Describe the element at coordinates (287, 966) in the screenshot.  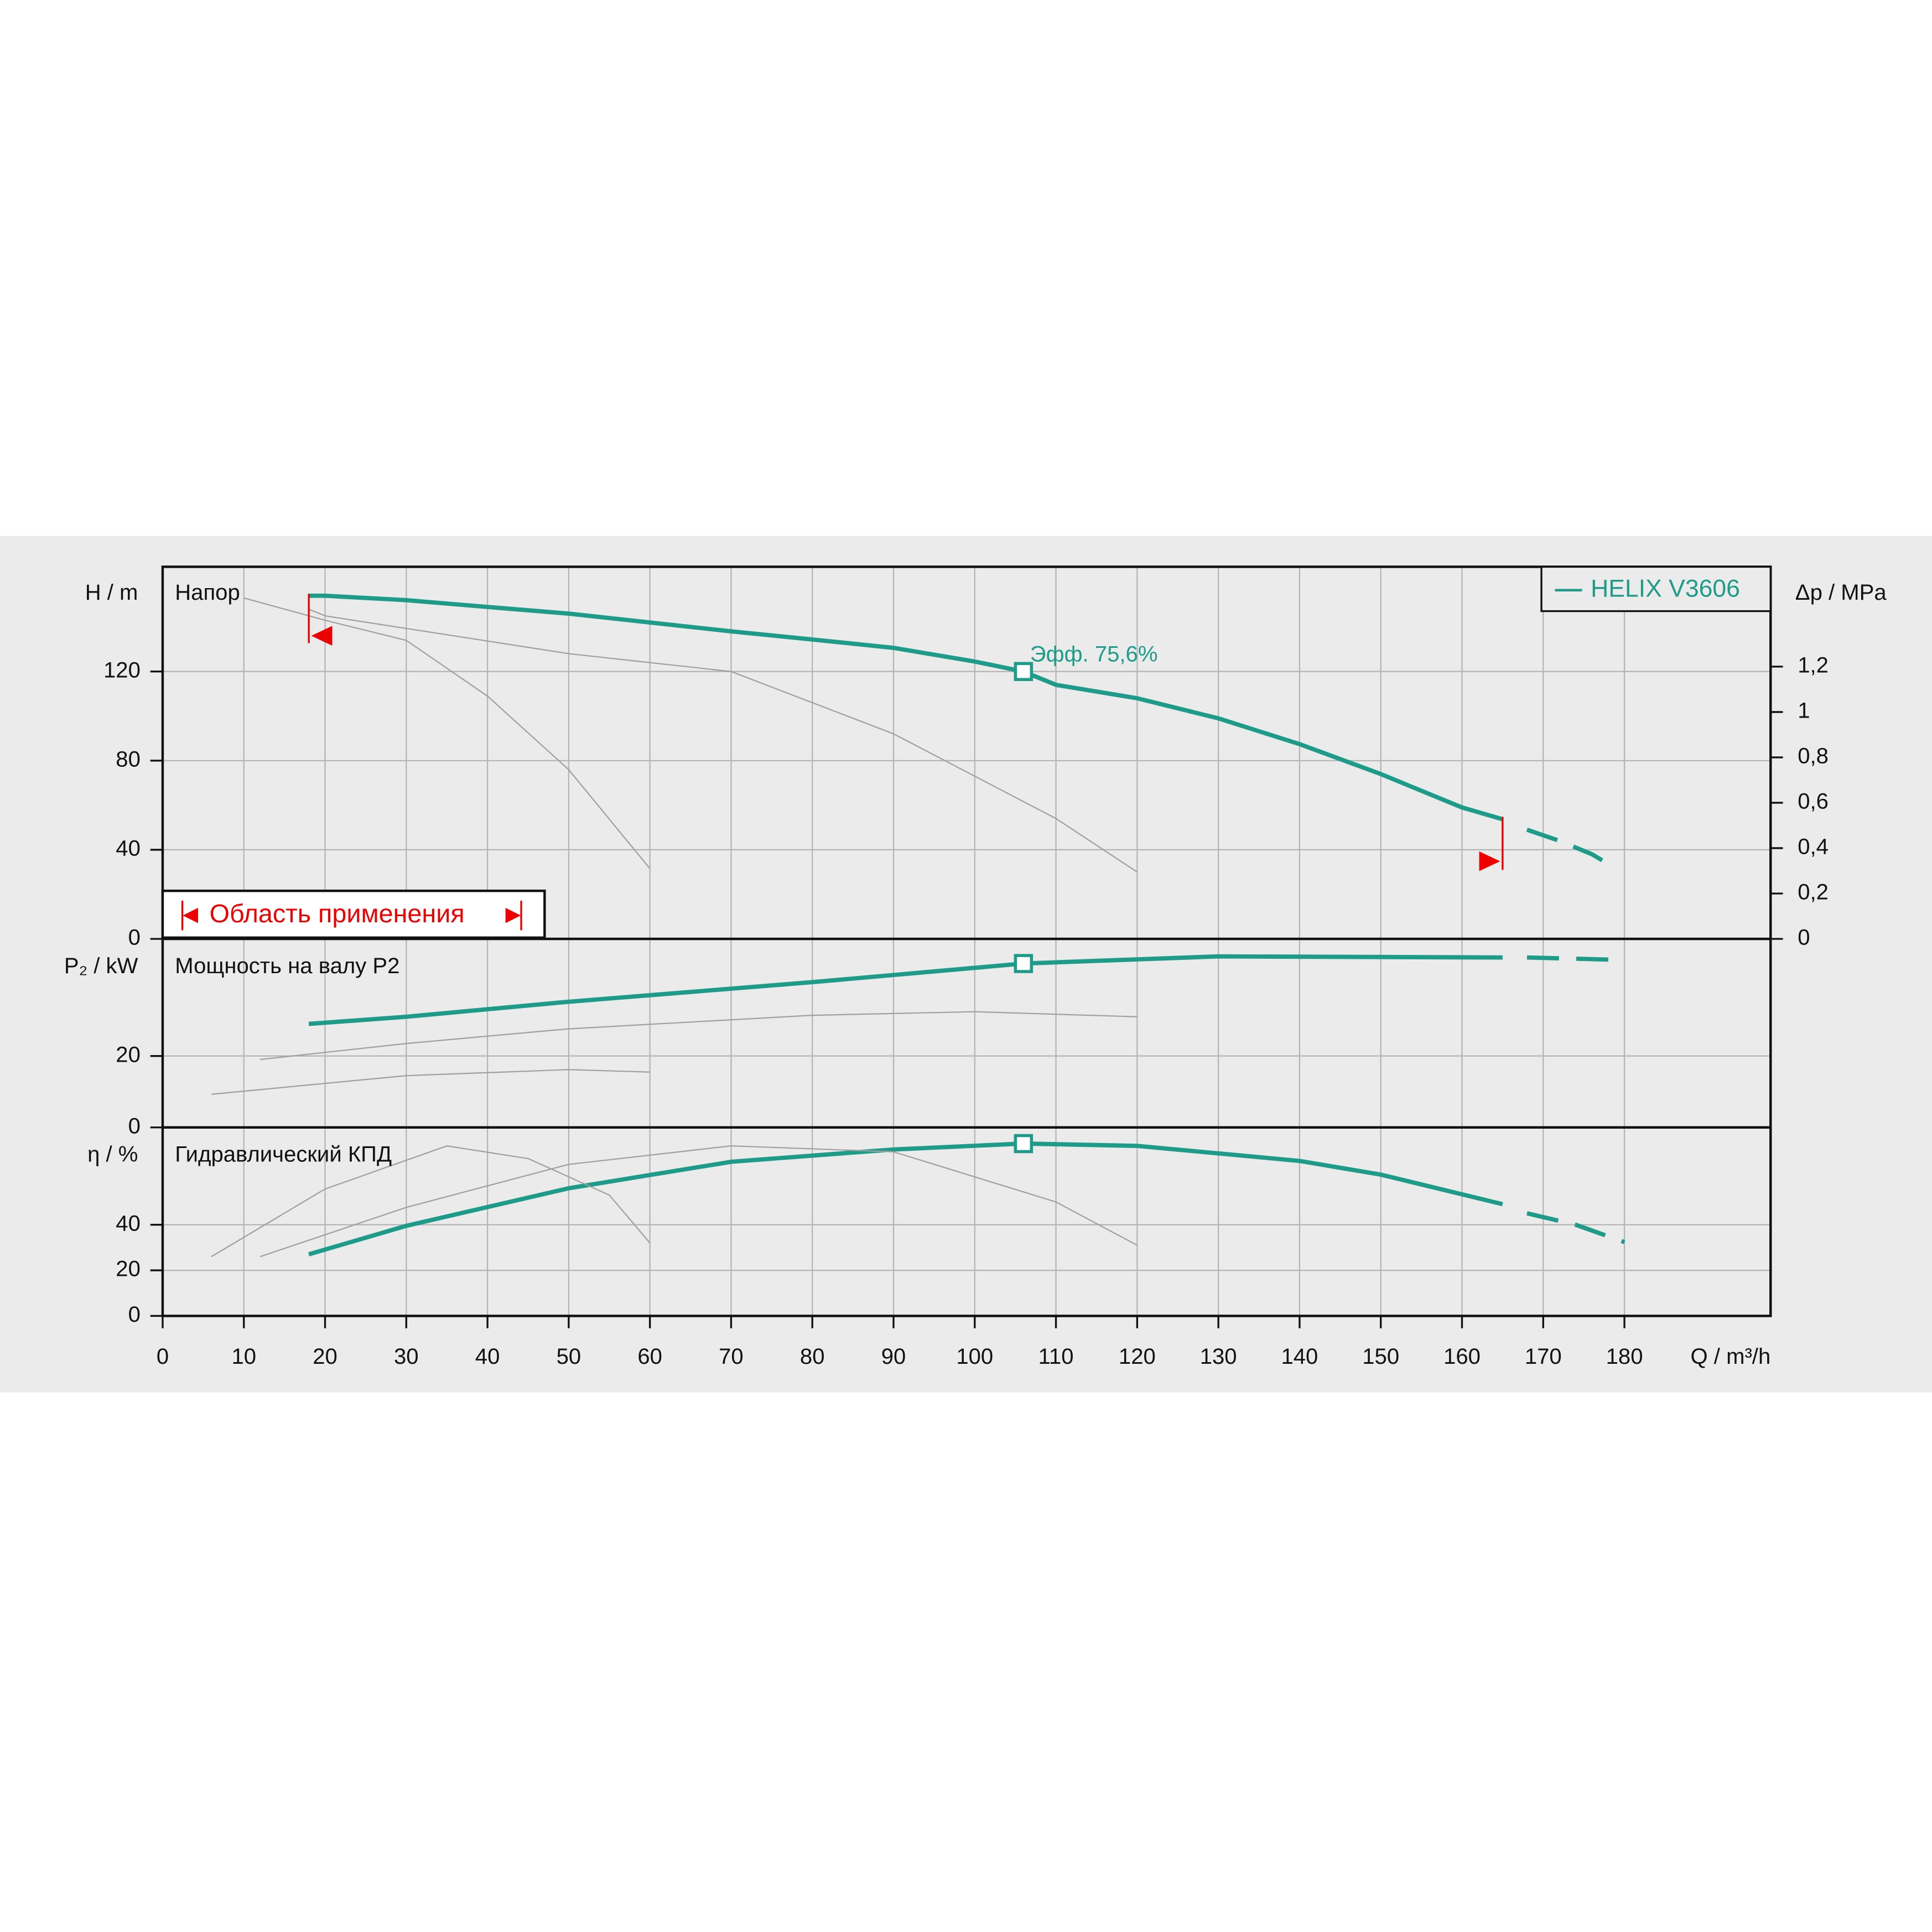
I see `panel-title: Мощность на валу P2` at that location.